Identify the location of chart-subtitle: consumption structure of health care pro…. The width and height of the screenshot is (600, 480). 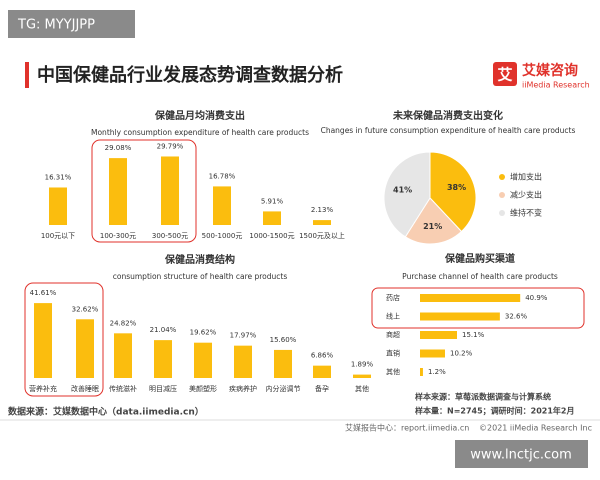
(200, 276).